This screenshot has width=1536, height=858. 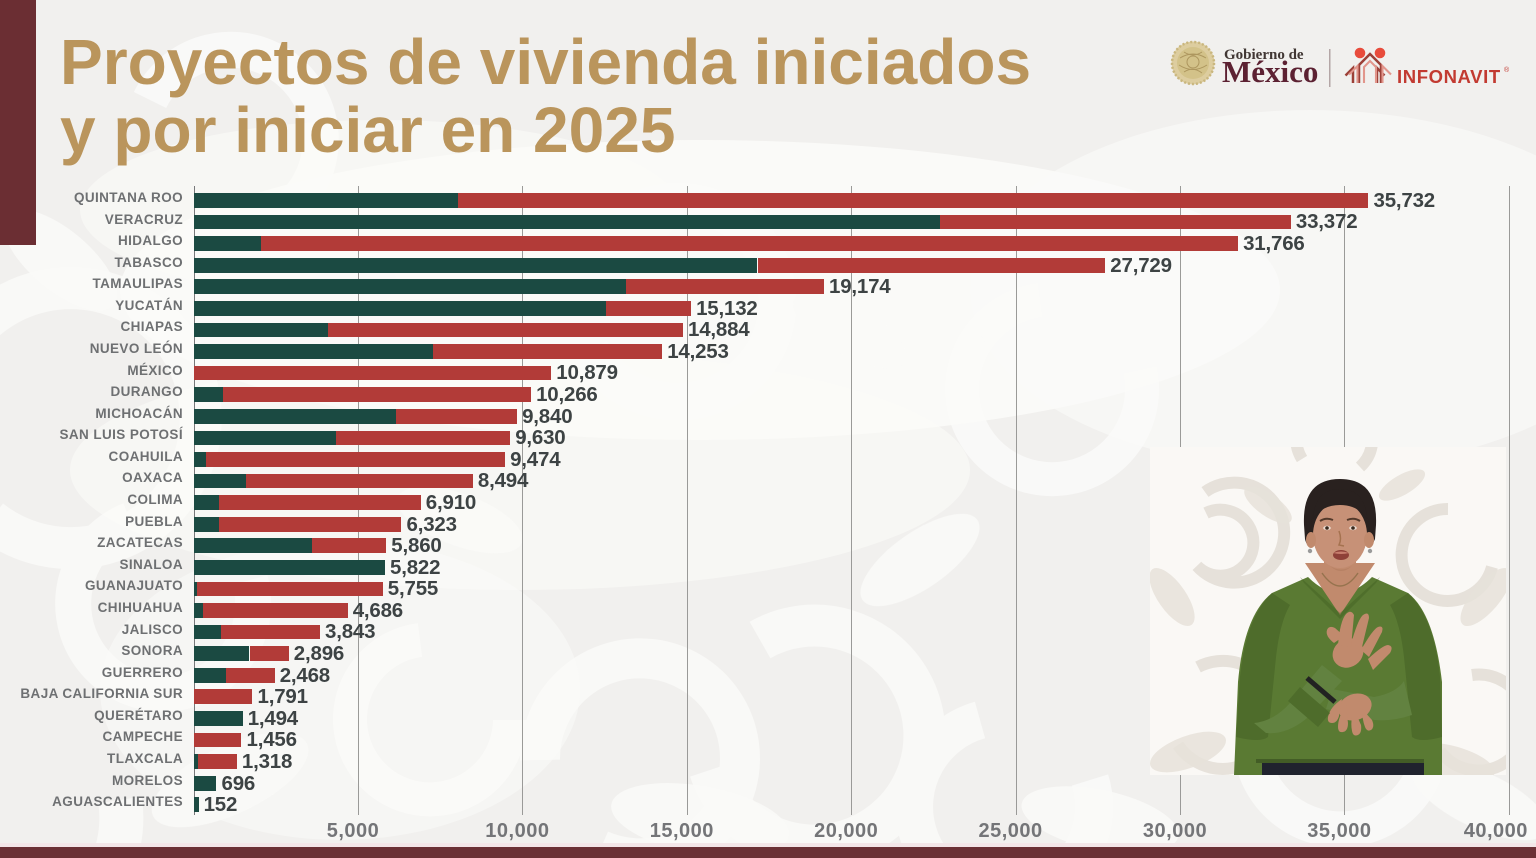 I want to click on svg-text: México, so click(x=1270, y=71).